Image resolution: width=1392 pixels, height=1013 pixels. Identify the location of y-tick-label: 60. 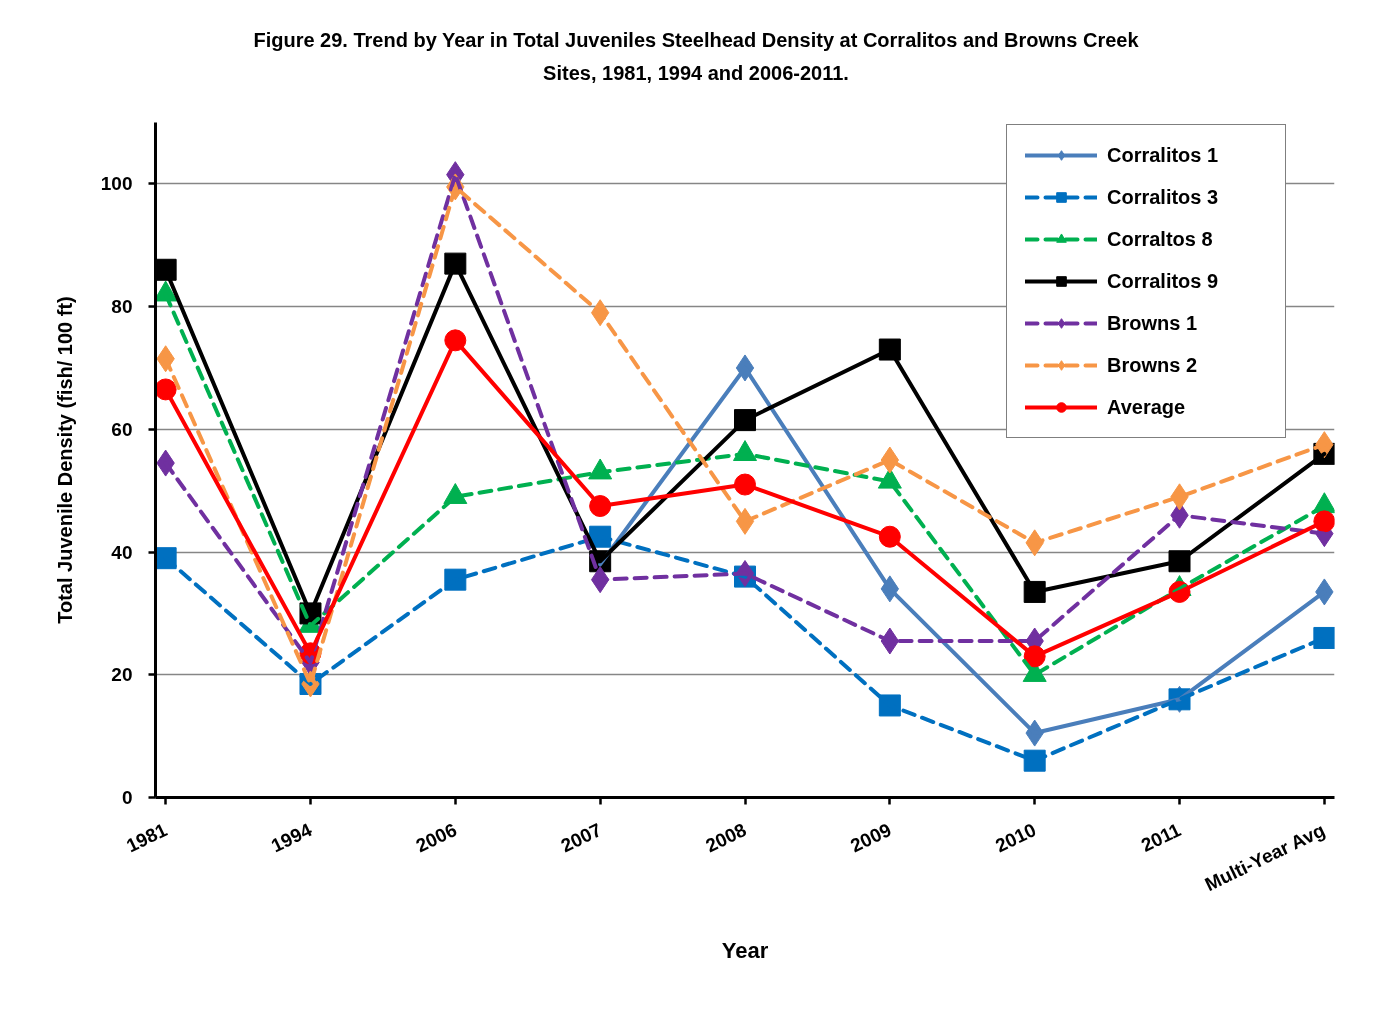
(122, 429).